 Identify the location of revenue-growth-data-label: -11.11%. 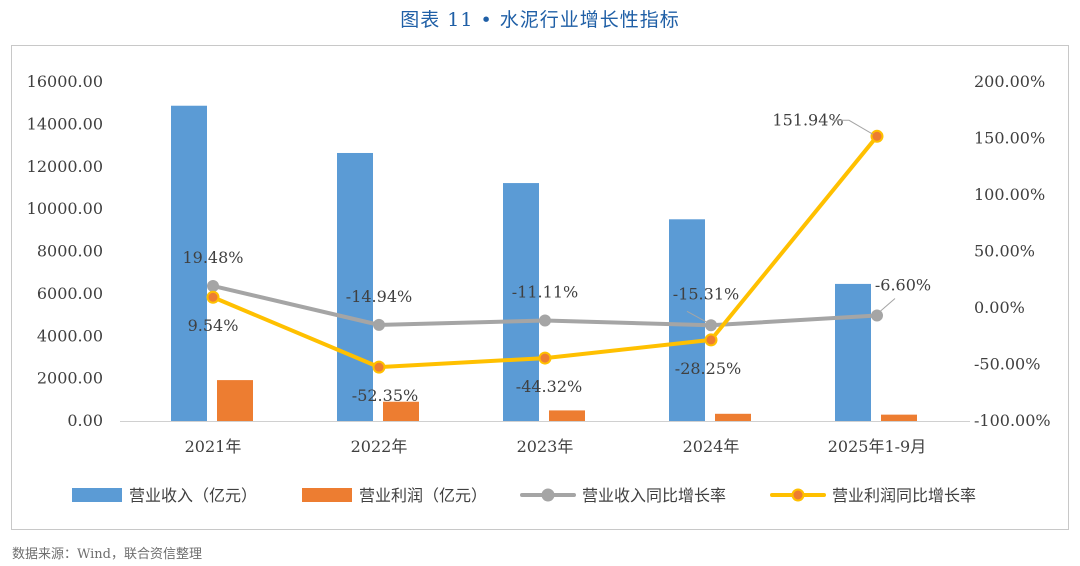
(545, 292).